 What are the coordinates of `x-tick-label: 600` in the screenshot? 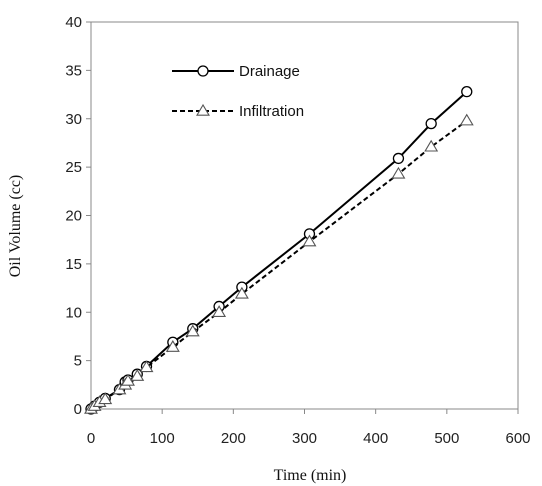 It's located at (517, 438).